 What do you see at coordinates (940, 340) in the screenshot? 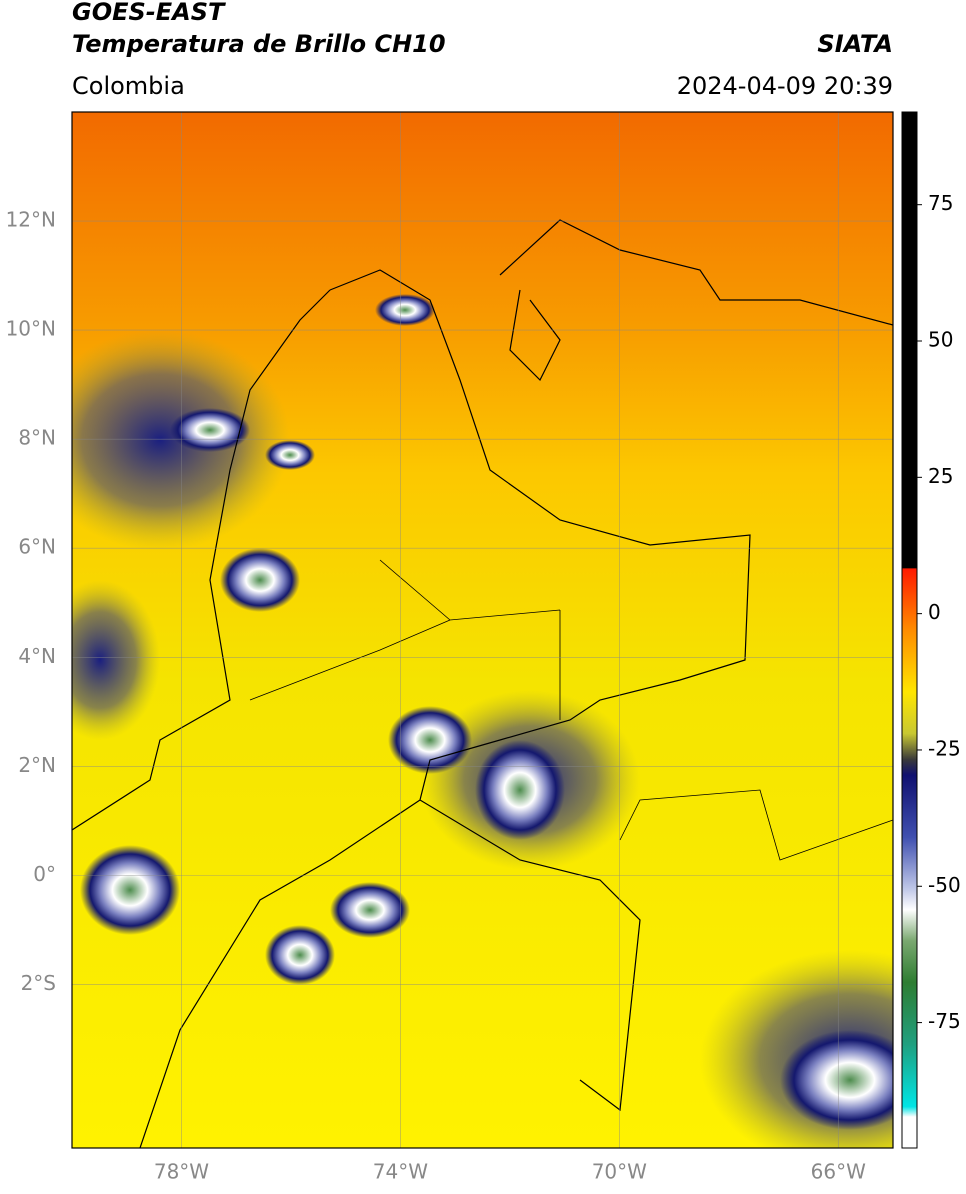
I see `colorbar-tick-label: 50` at bounding box center [940, 340].